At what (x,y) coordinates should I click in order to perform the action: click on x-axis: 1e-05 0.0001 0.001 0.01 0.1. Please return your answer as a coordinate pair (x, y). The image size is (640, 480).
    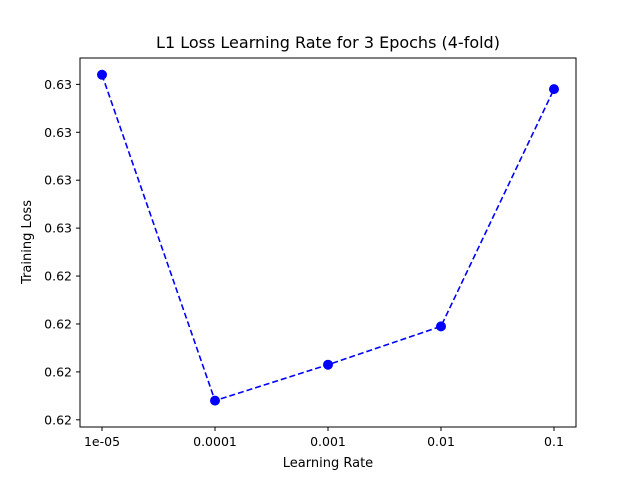
    Looking at the image, I should click on (324, 438).